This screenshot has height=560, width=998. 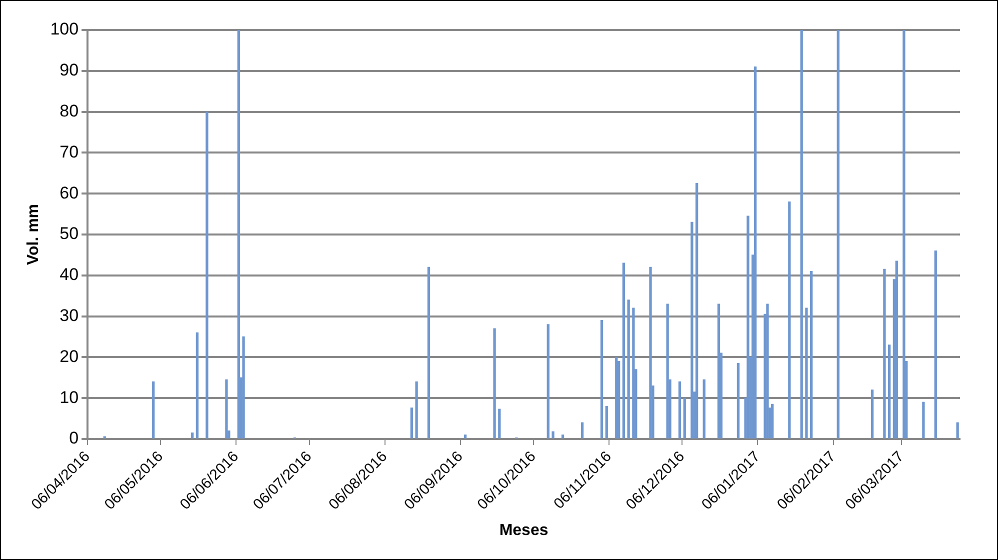 What do you see at coordinates (33, 235) in the screenshot?
I see `y-axis-title: Vol. mm` at bounding box center [33, 235].